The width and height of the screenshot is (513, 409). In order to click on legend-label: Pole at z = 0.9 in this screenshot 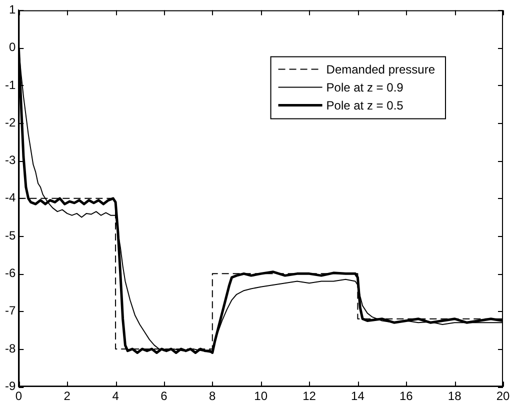, I will do `click(365, 87)`.